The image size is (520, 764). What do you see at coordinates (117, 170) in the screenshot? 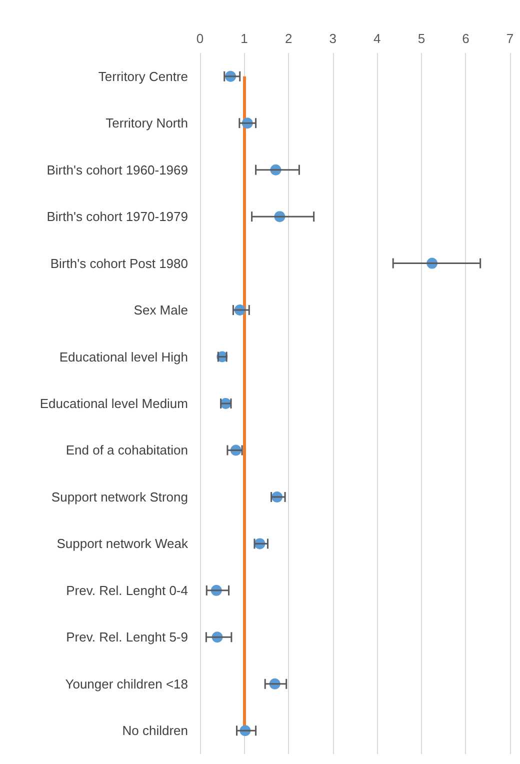
I see `y-tick-label: Birth's cohort 1960-1969` at bounding box center [117, 170].